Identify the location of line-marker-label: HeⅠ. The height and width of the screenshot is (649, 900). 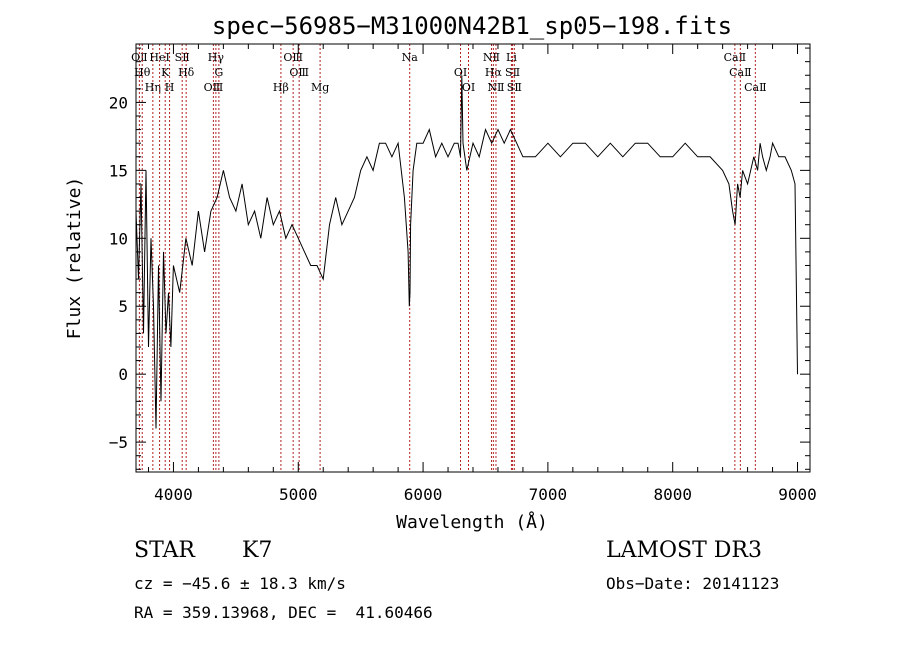
(159, 57).